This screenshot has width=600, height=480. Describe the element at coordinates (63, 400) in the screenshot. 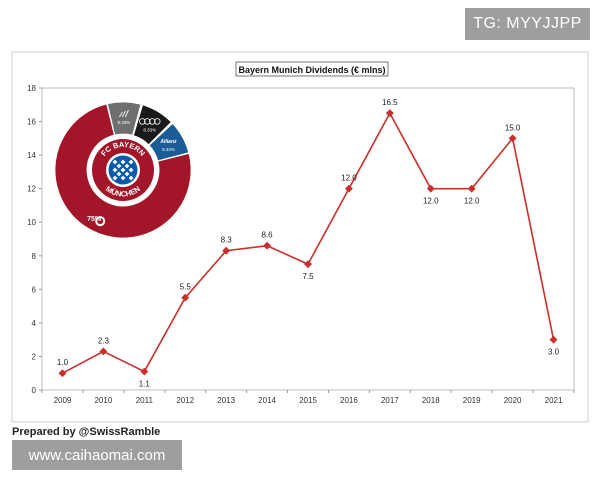

I see `x-tick-label: 2009` at that location.